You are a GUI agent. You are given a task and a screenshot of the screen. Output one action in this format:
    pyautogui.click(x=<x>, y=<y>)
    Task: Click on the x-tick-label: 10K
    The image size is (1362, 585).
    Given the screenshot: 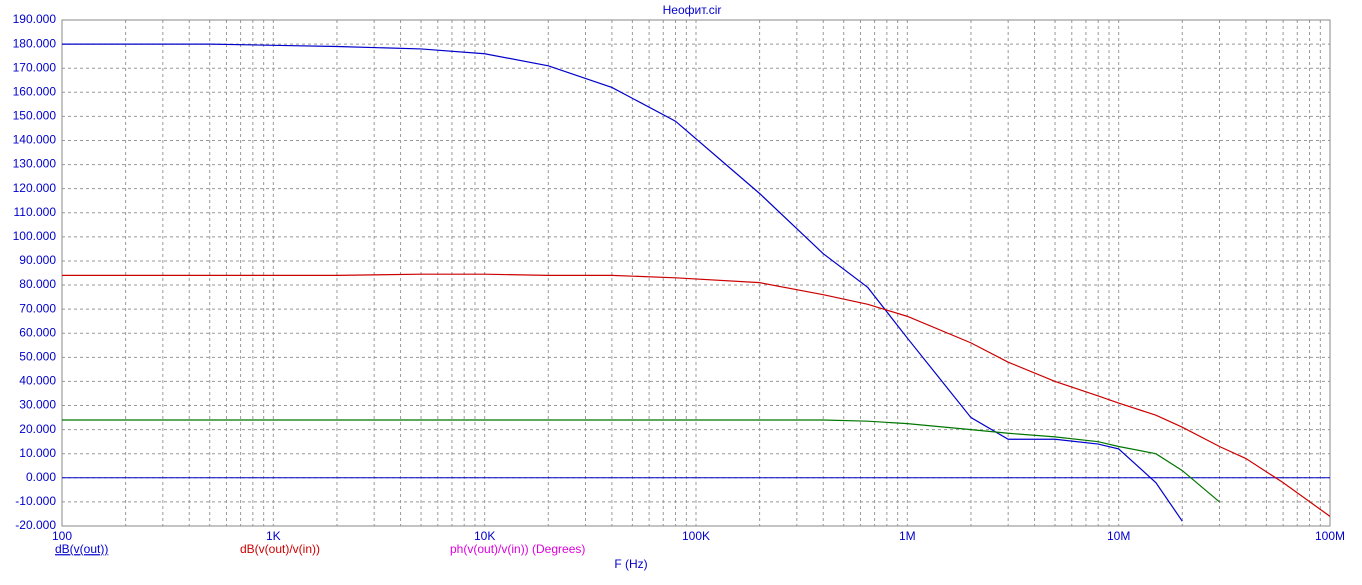 What is the action you would take?
    pyautogui.click(x=484, y=536)
    